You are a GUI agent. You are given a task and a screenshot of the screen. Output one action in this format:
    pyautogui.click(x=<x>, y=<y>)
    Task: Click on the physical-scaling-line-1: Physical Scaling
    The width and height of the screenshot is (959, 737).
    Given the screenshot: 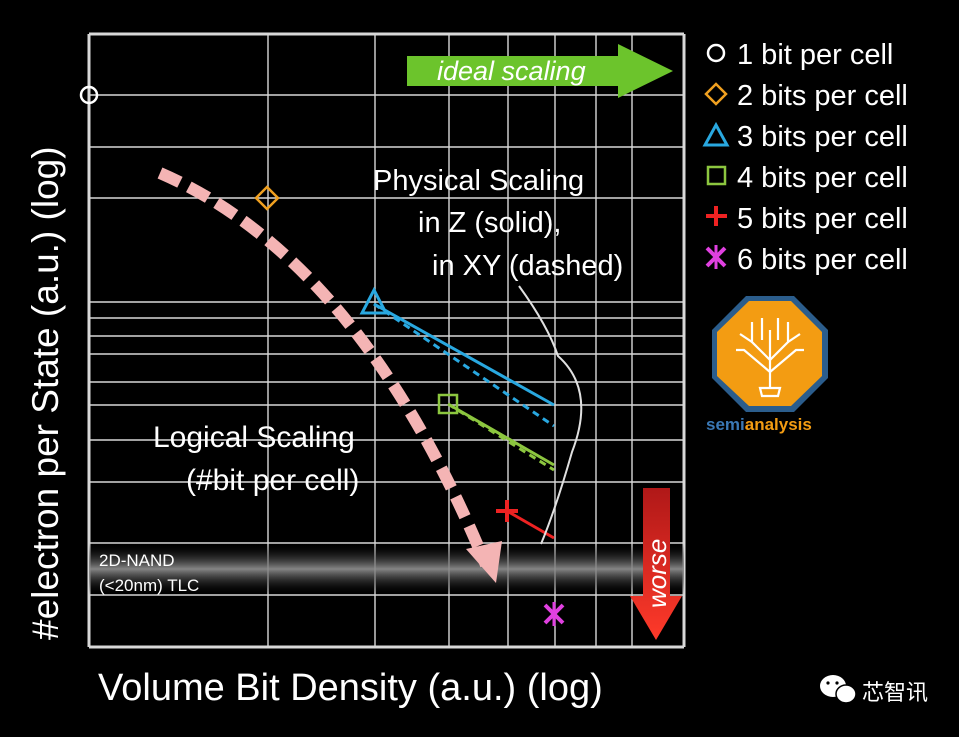 What is the action you would take?
    pyautogui.click(x=478, y=181)
    